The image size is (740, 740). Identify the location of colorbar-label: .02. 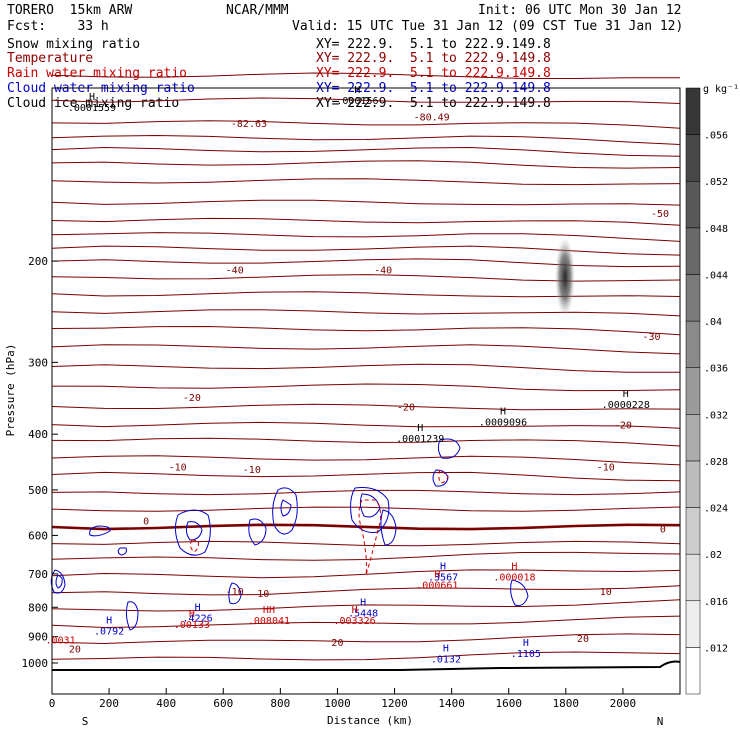
(713, 555).